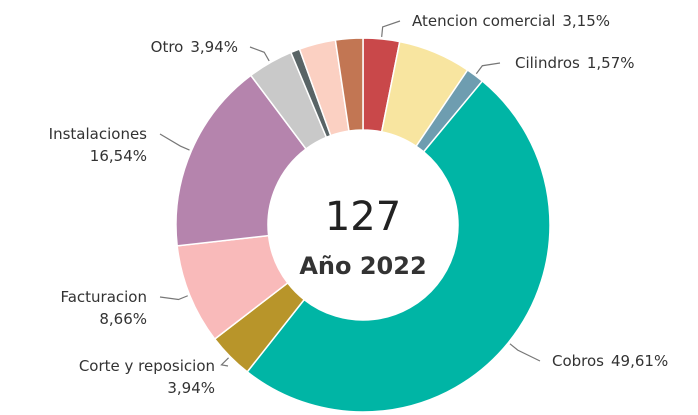 This screenshot has width=698, height=415. What do you see at coordinates (147, 377) in the screenshot?
I see `slice-label: Corte y reposicion 3,94%` at bounding box center [147, 377].